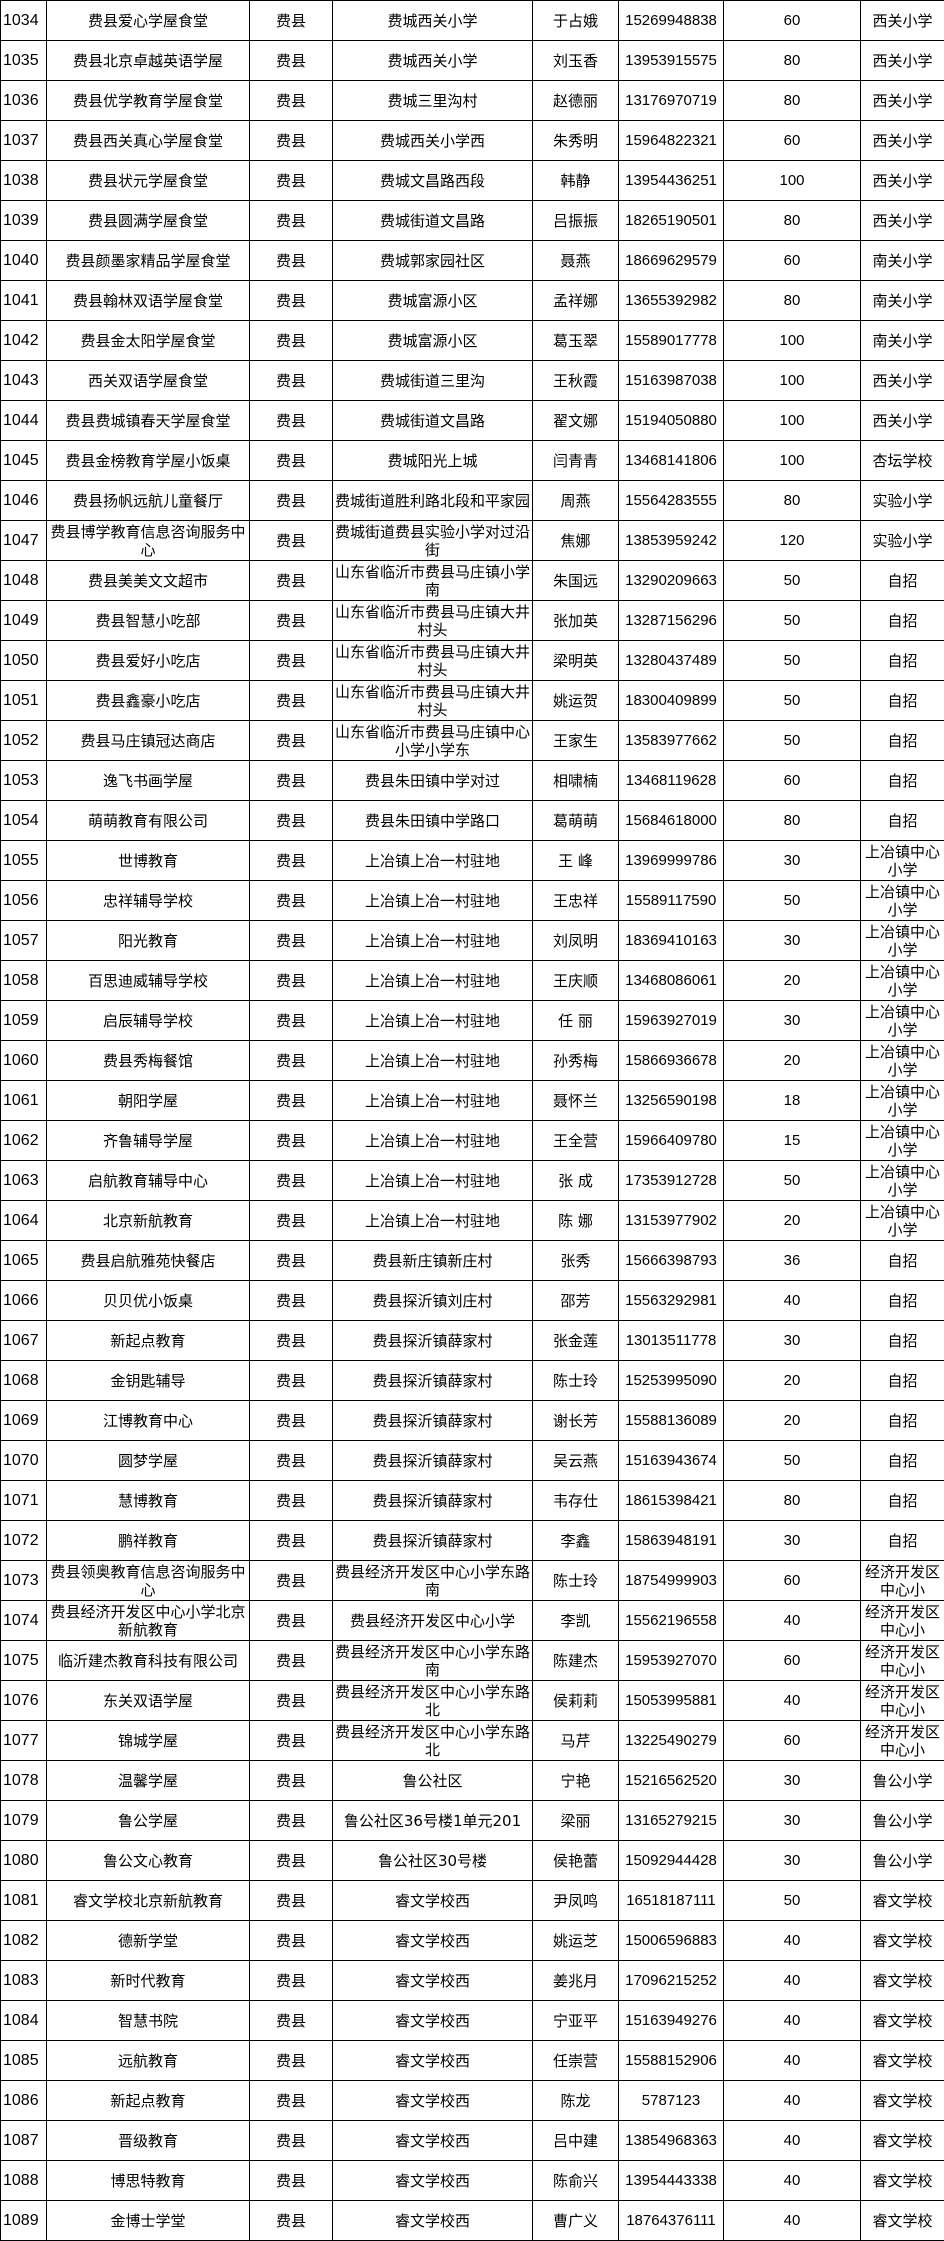 The image size is (944, 2241). I want to click on row-number: 1061, so click(21, 1100).